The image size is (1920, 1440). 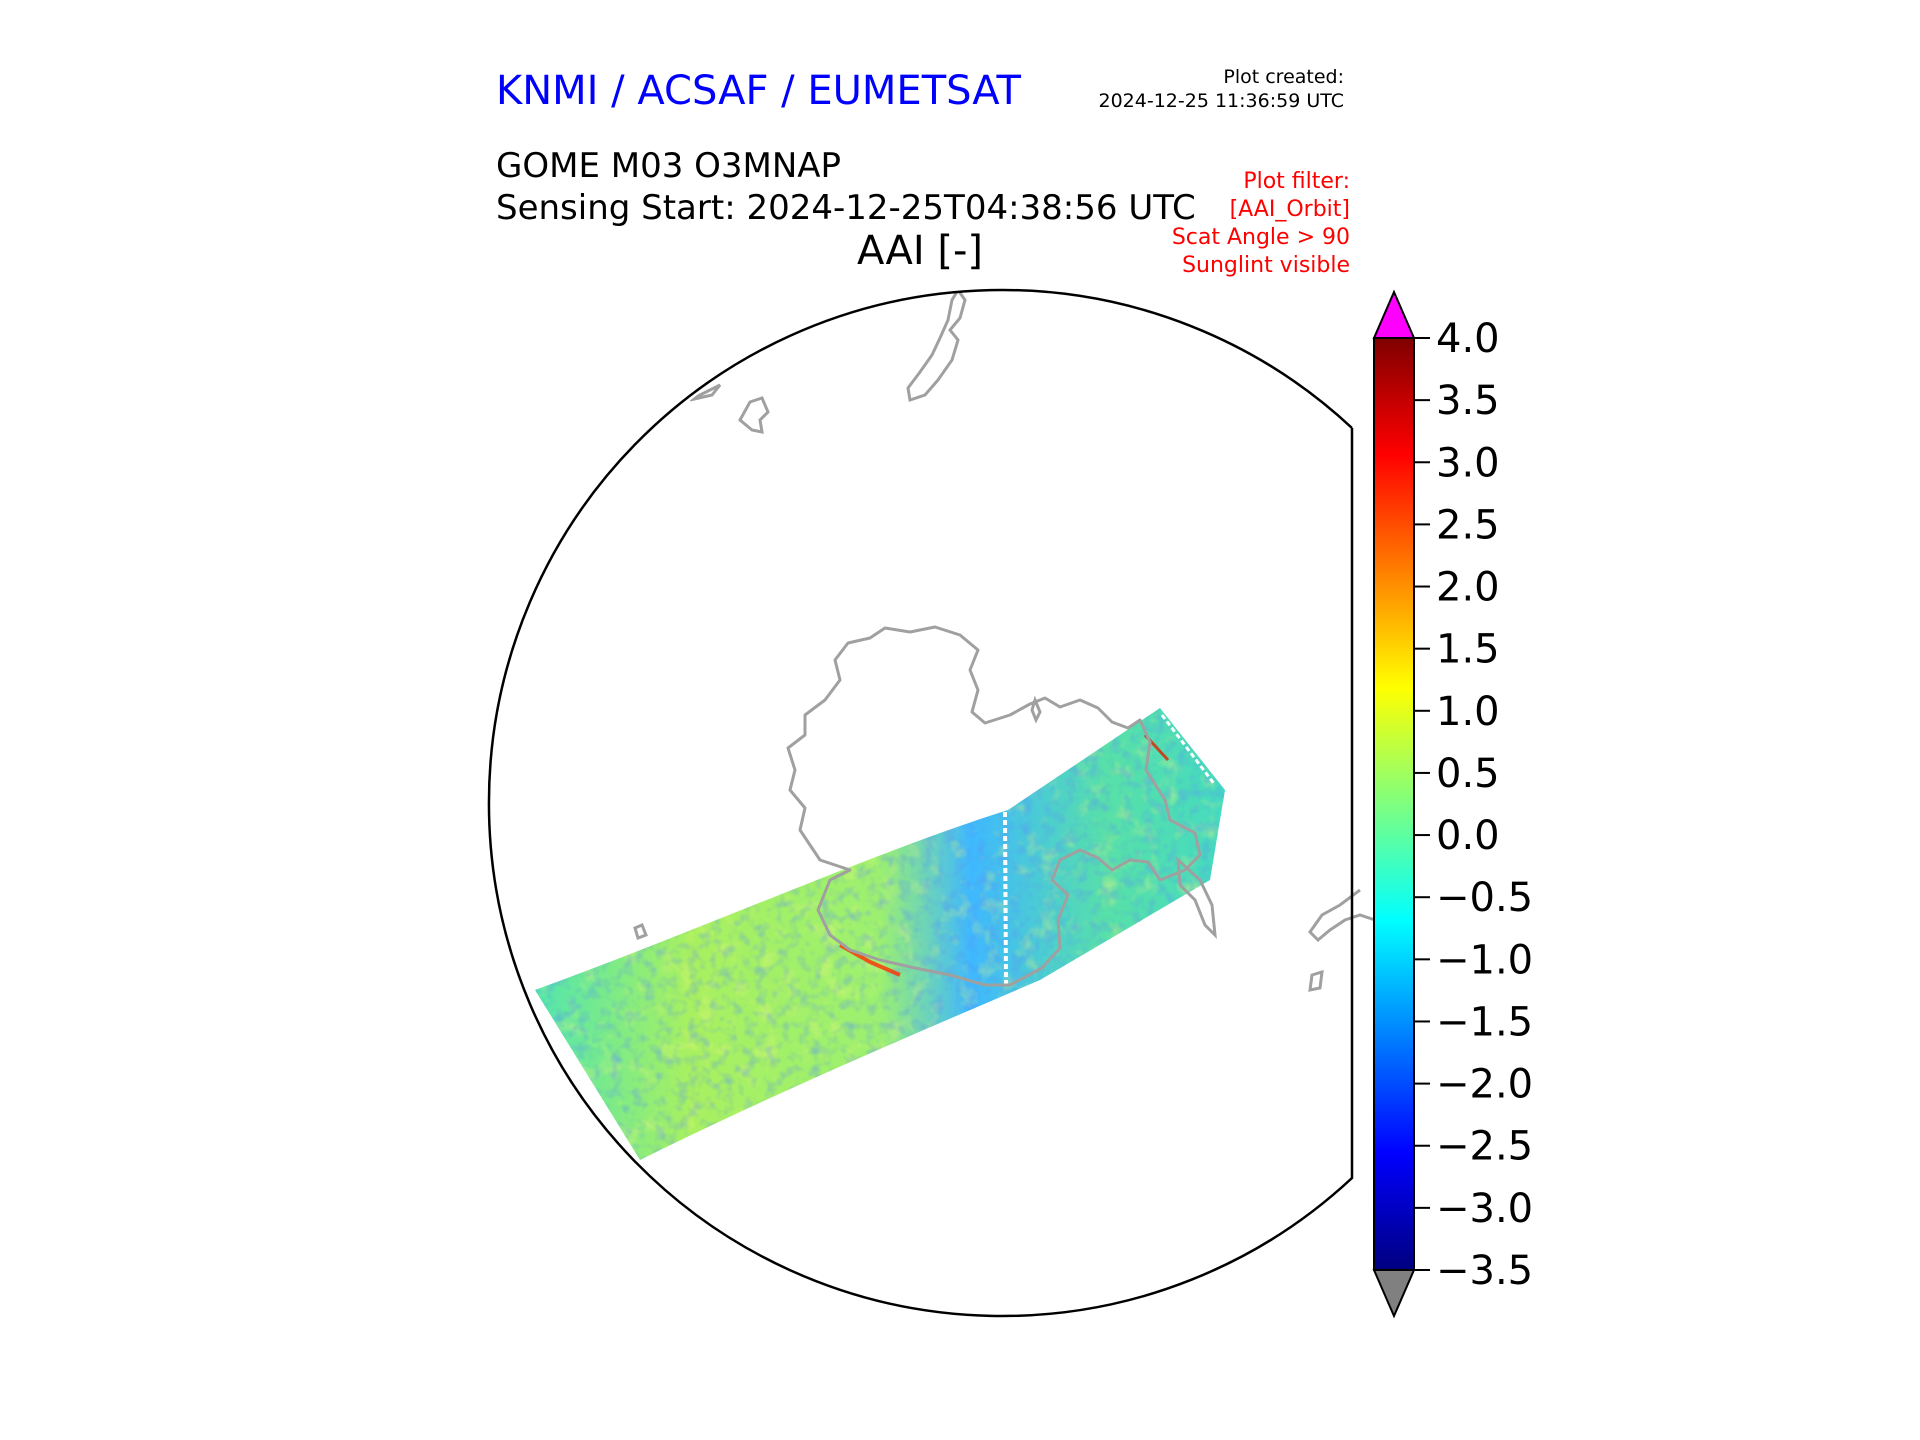 I want to click on product-name: GOME M03 O3MNAP, so click(x=669, y=166).